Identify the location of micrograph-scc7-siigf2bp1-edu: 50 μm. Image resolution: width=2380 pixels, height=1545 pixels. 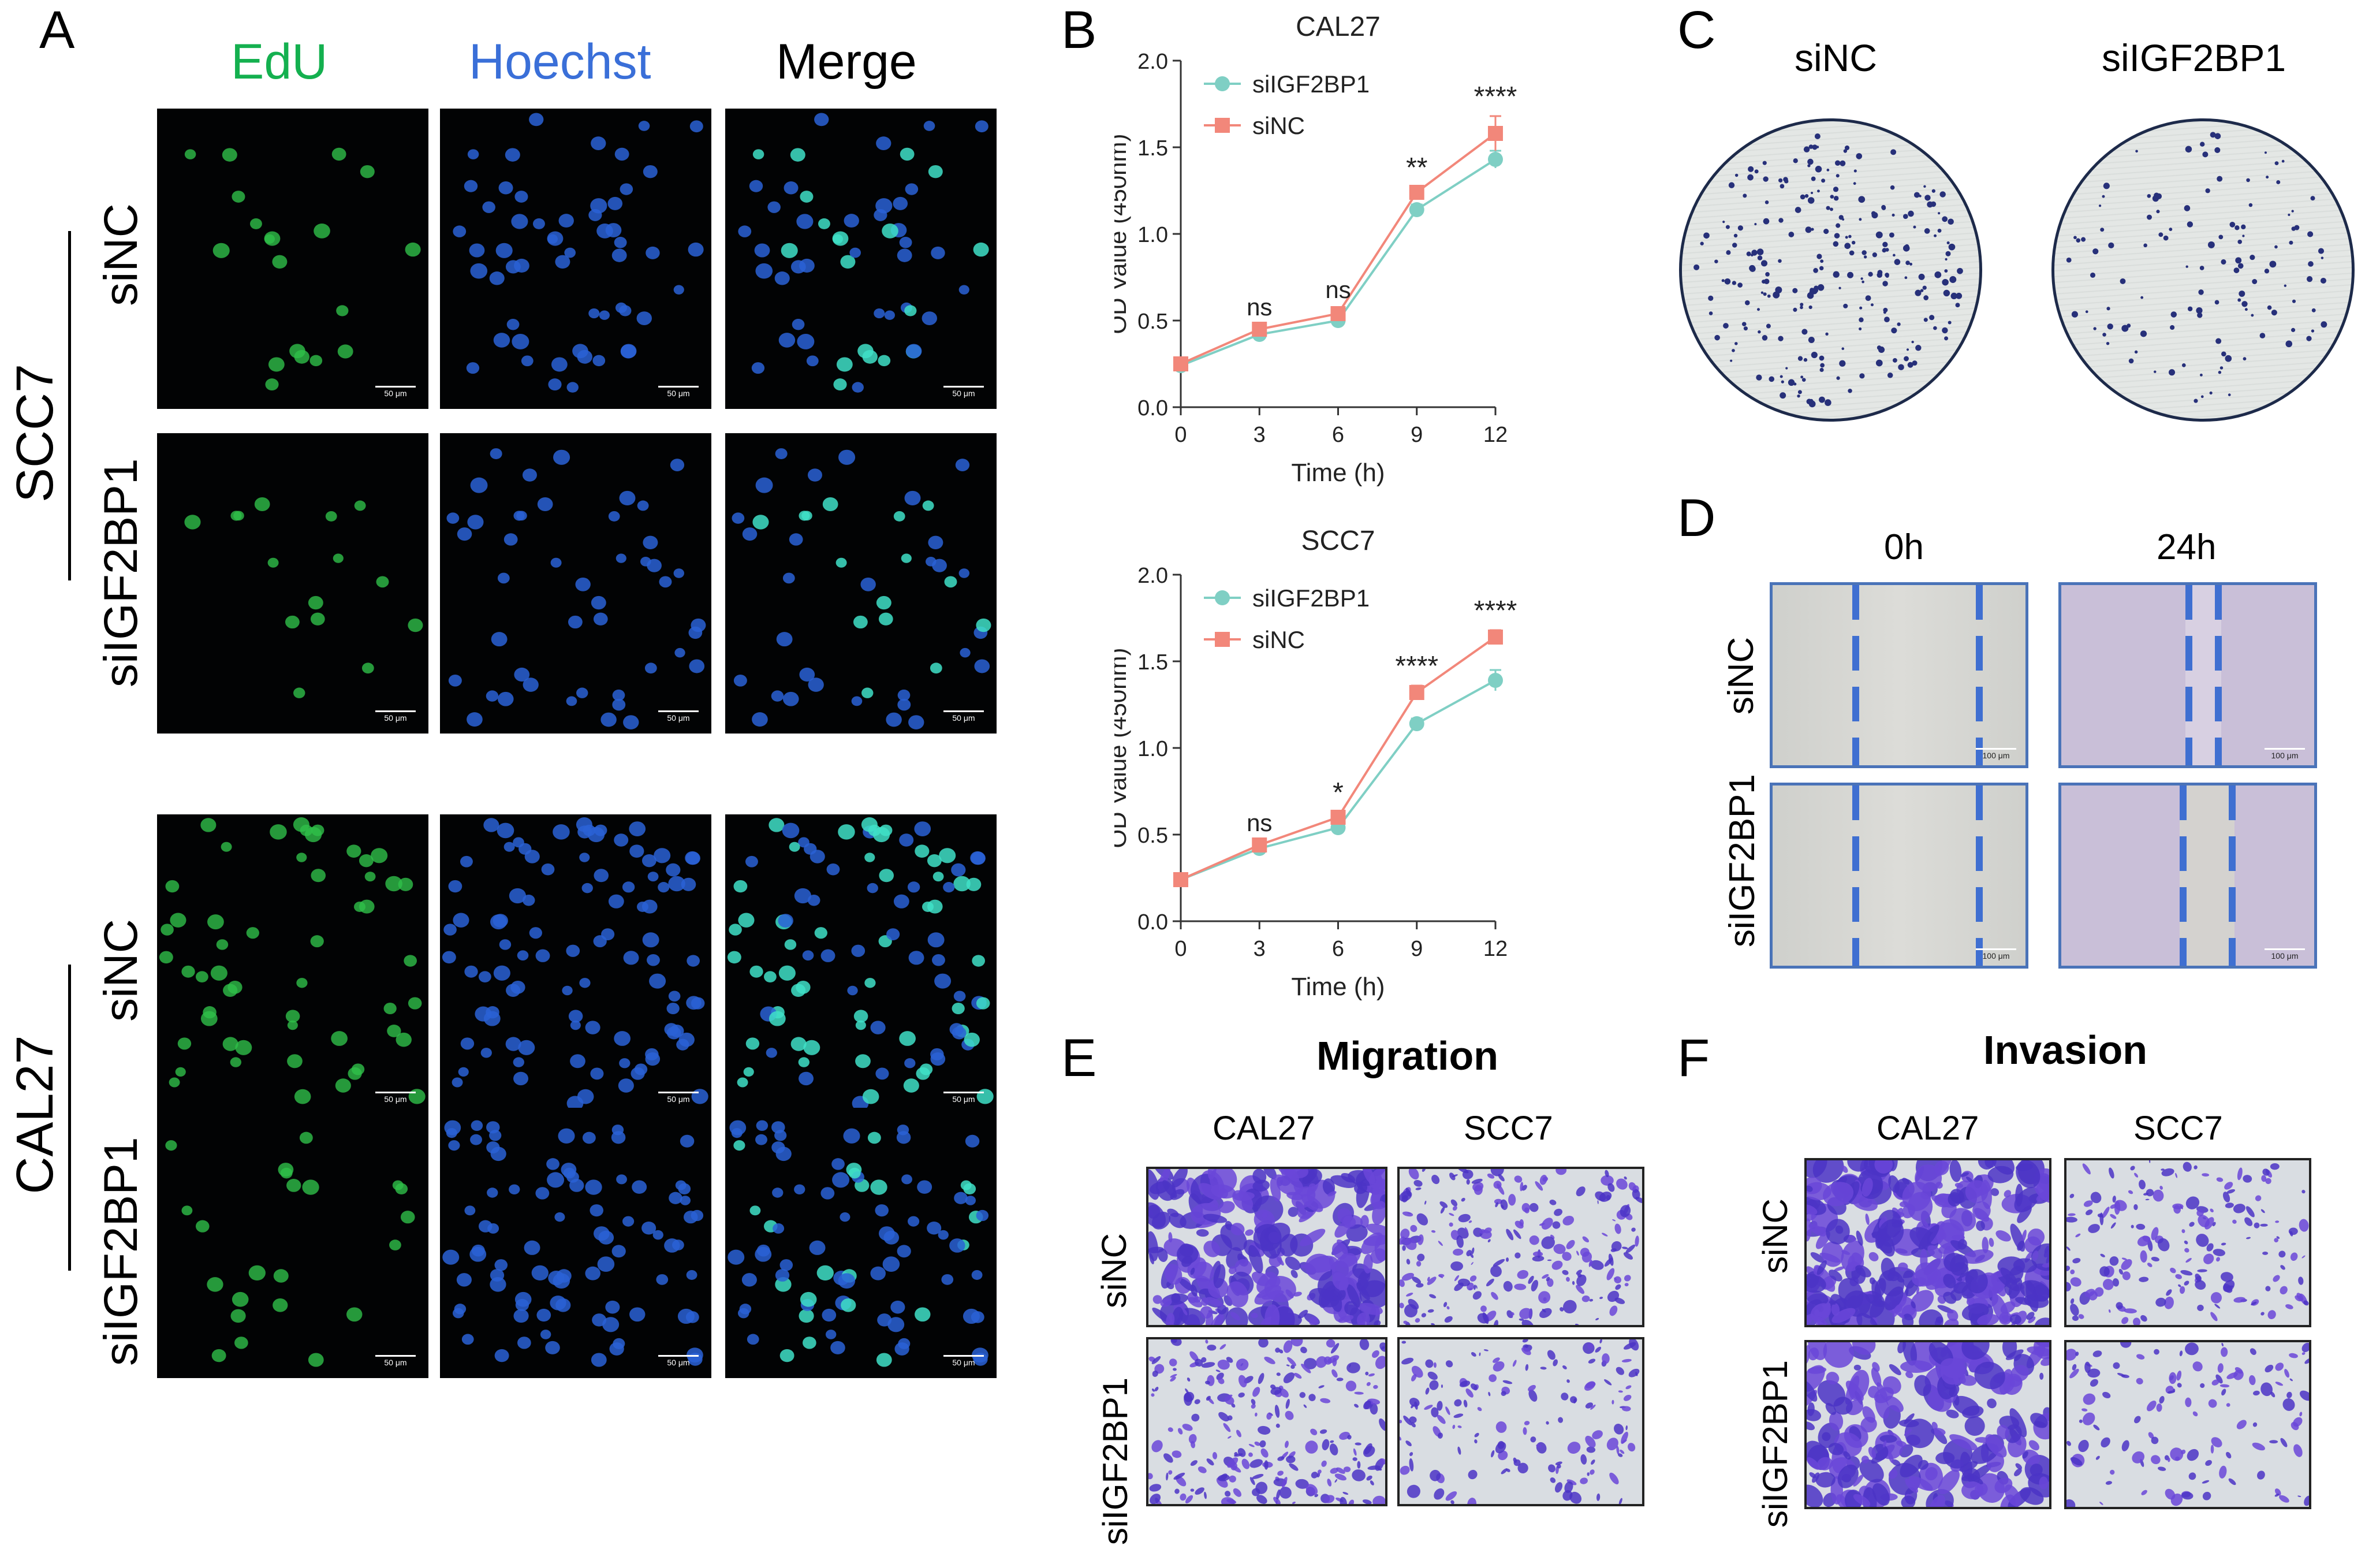
(292, 583).